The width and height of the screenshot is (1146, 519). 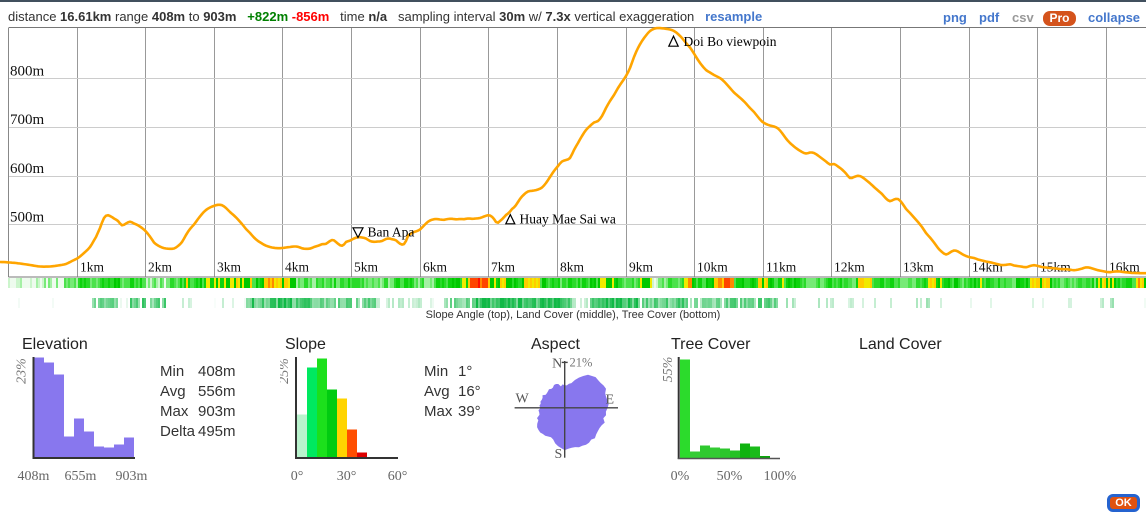 What do you see at coordinates (27, 72) in the screenshot?
I see `svg-text: 800m` at bounding box center [27, 72].